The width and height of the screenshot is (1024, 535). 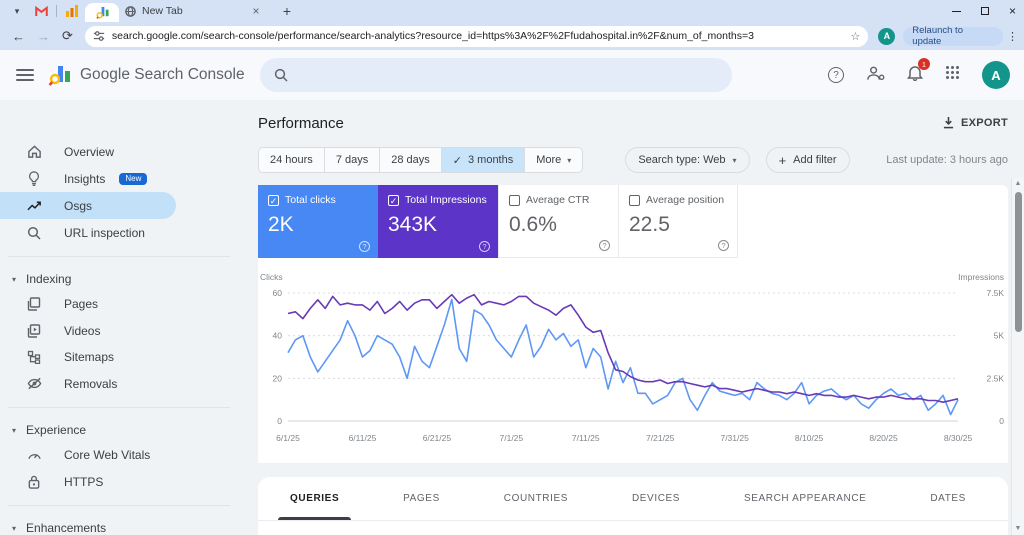 I want to click on help-button: ?, so click(x=836, y=75).